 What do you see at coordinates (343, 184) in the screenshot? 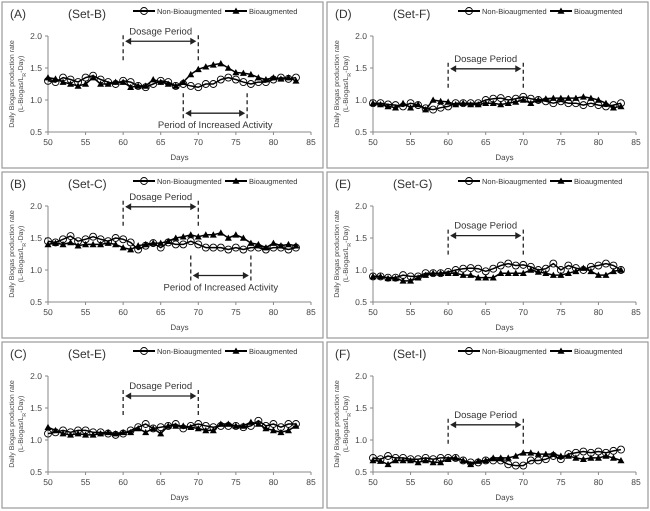
I see `chart-title: (E)` at bounding box center [343, 184].